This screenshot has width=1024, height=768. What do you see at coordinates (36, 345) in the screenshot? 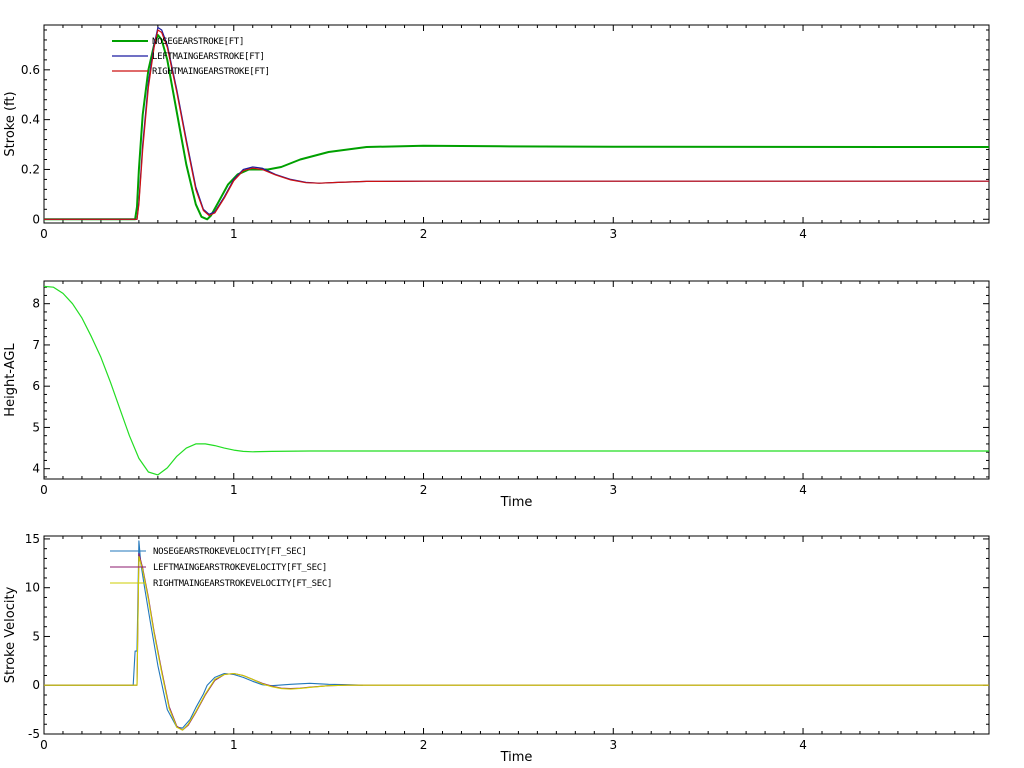
I see `y-tick-label: 7` at bounding box center [36, 345].